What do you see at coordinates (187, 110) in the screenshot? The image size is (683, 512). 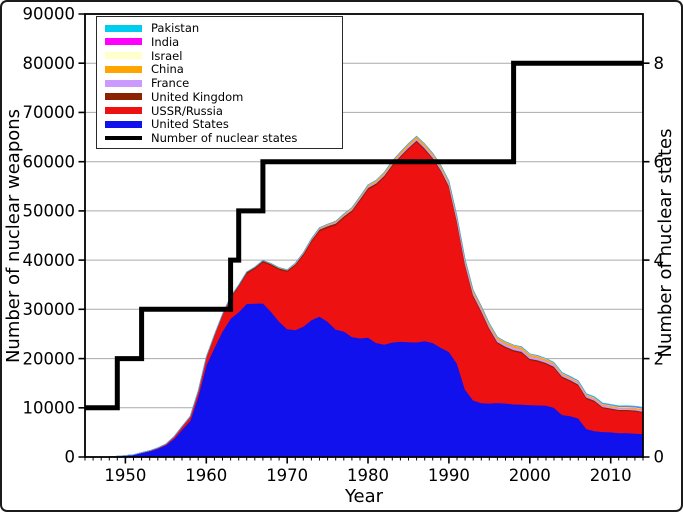 I see `legend-label: USSR/Russia` at bounding box center [187, 110].